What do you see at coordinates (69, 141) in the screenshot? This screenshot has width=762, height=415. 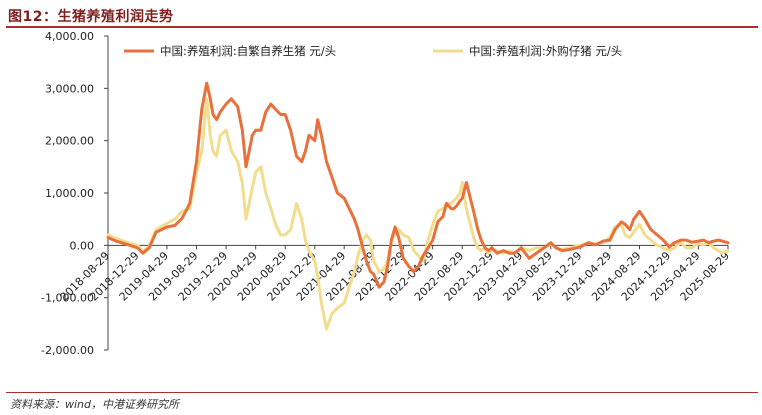 I see `y-tick-label: 2,000.00` at bounding box center [69, 141].